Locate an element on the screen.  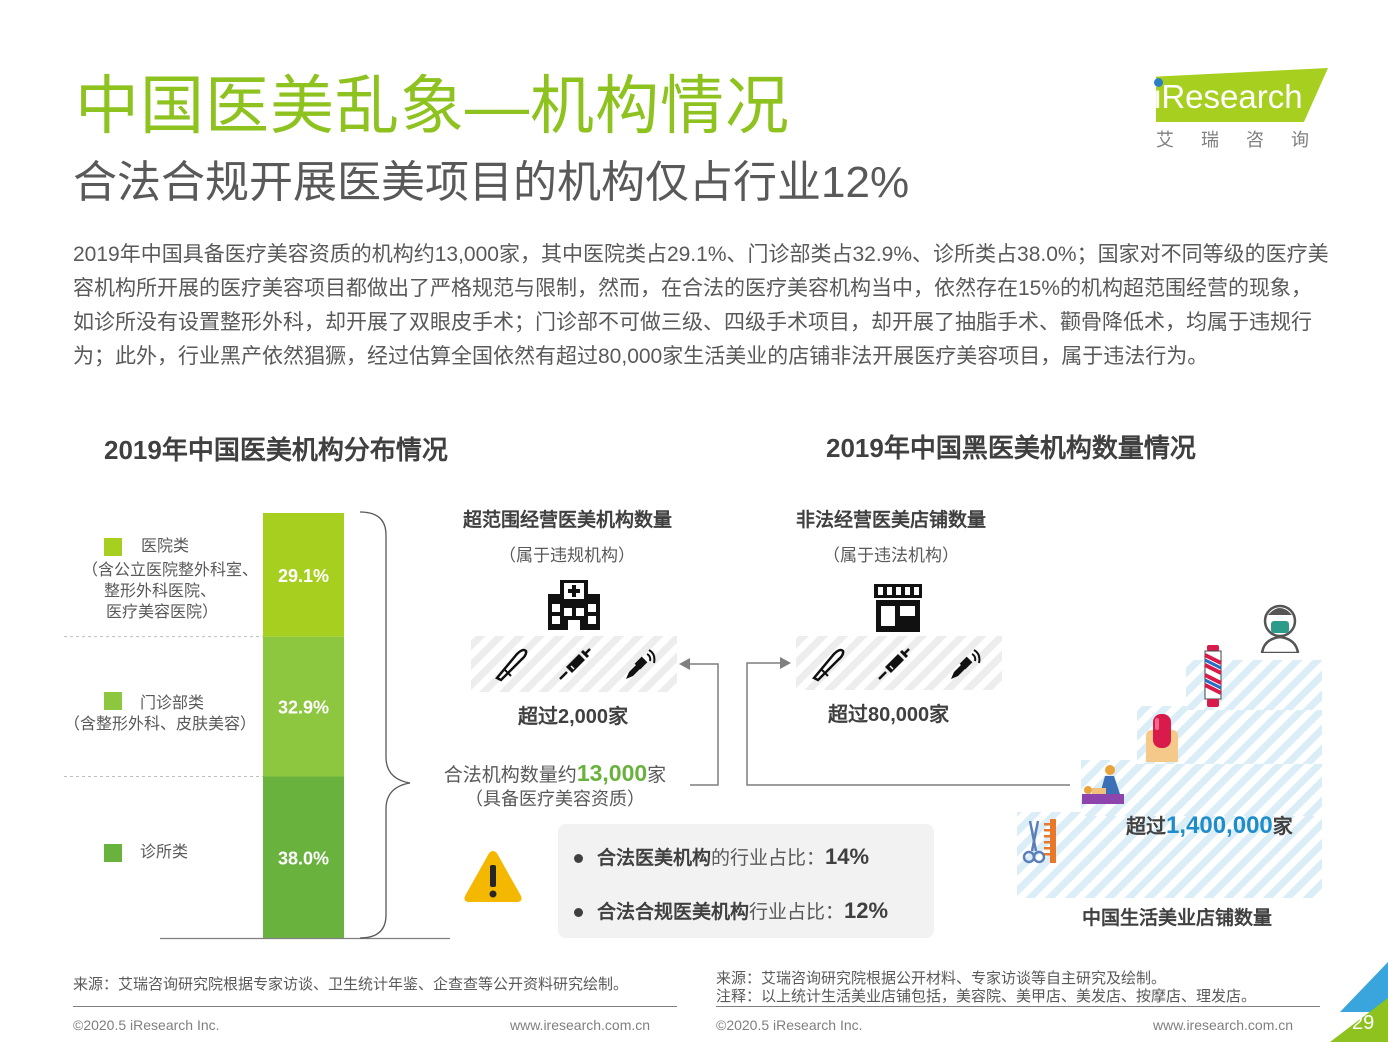
legal-count-line: 合法机构数量约13,000家 is located at coordinates (555, 774).